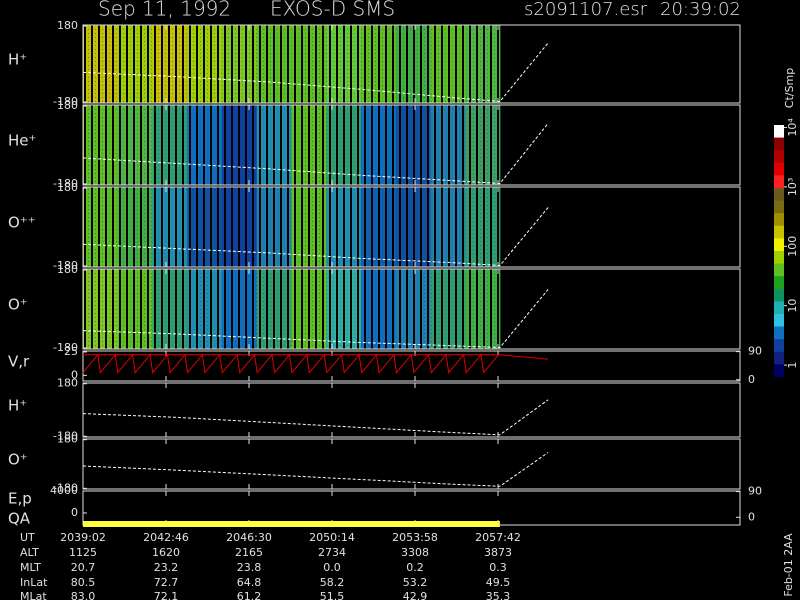  I want to click on footer-cell: 2165, so click(249, 552).